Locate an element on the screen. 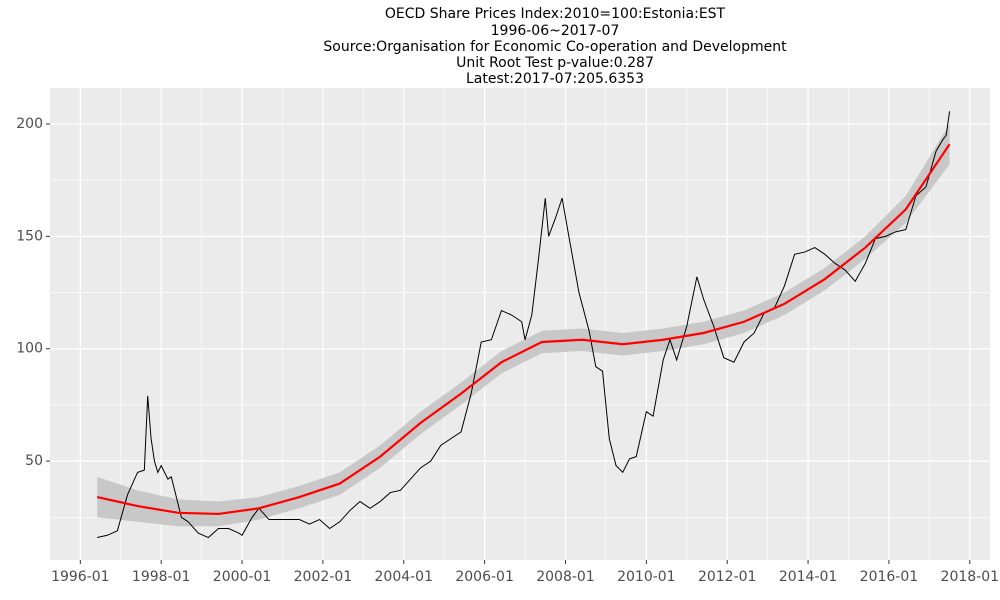 This screenshot has width=1000, height=600. x-tick-label: 1996-01 is located at coordinates (80, 577).